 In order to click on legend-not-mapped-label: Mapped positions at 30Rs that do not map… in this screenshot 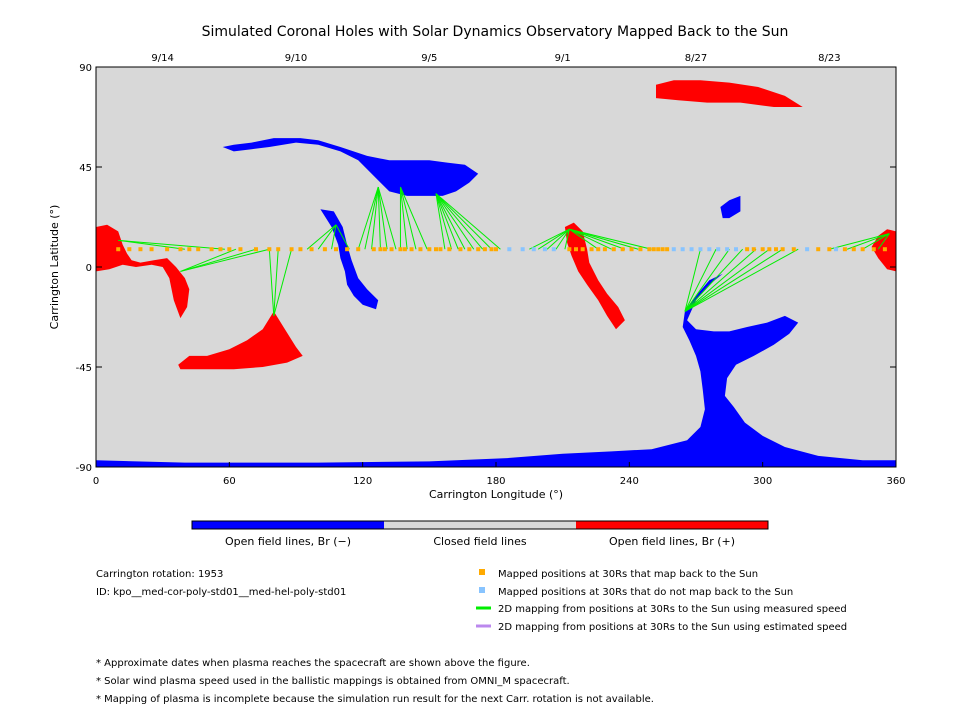, I will do `click(645, 592)`.